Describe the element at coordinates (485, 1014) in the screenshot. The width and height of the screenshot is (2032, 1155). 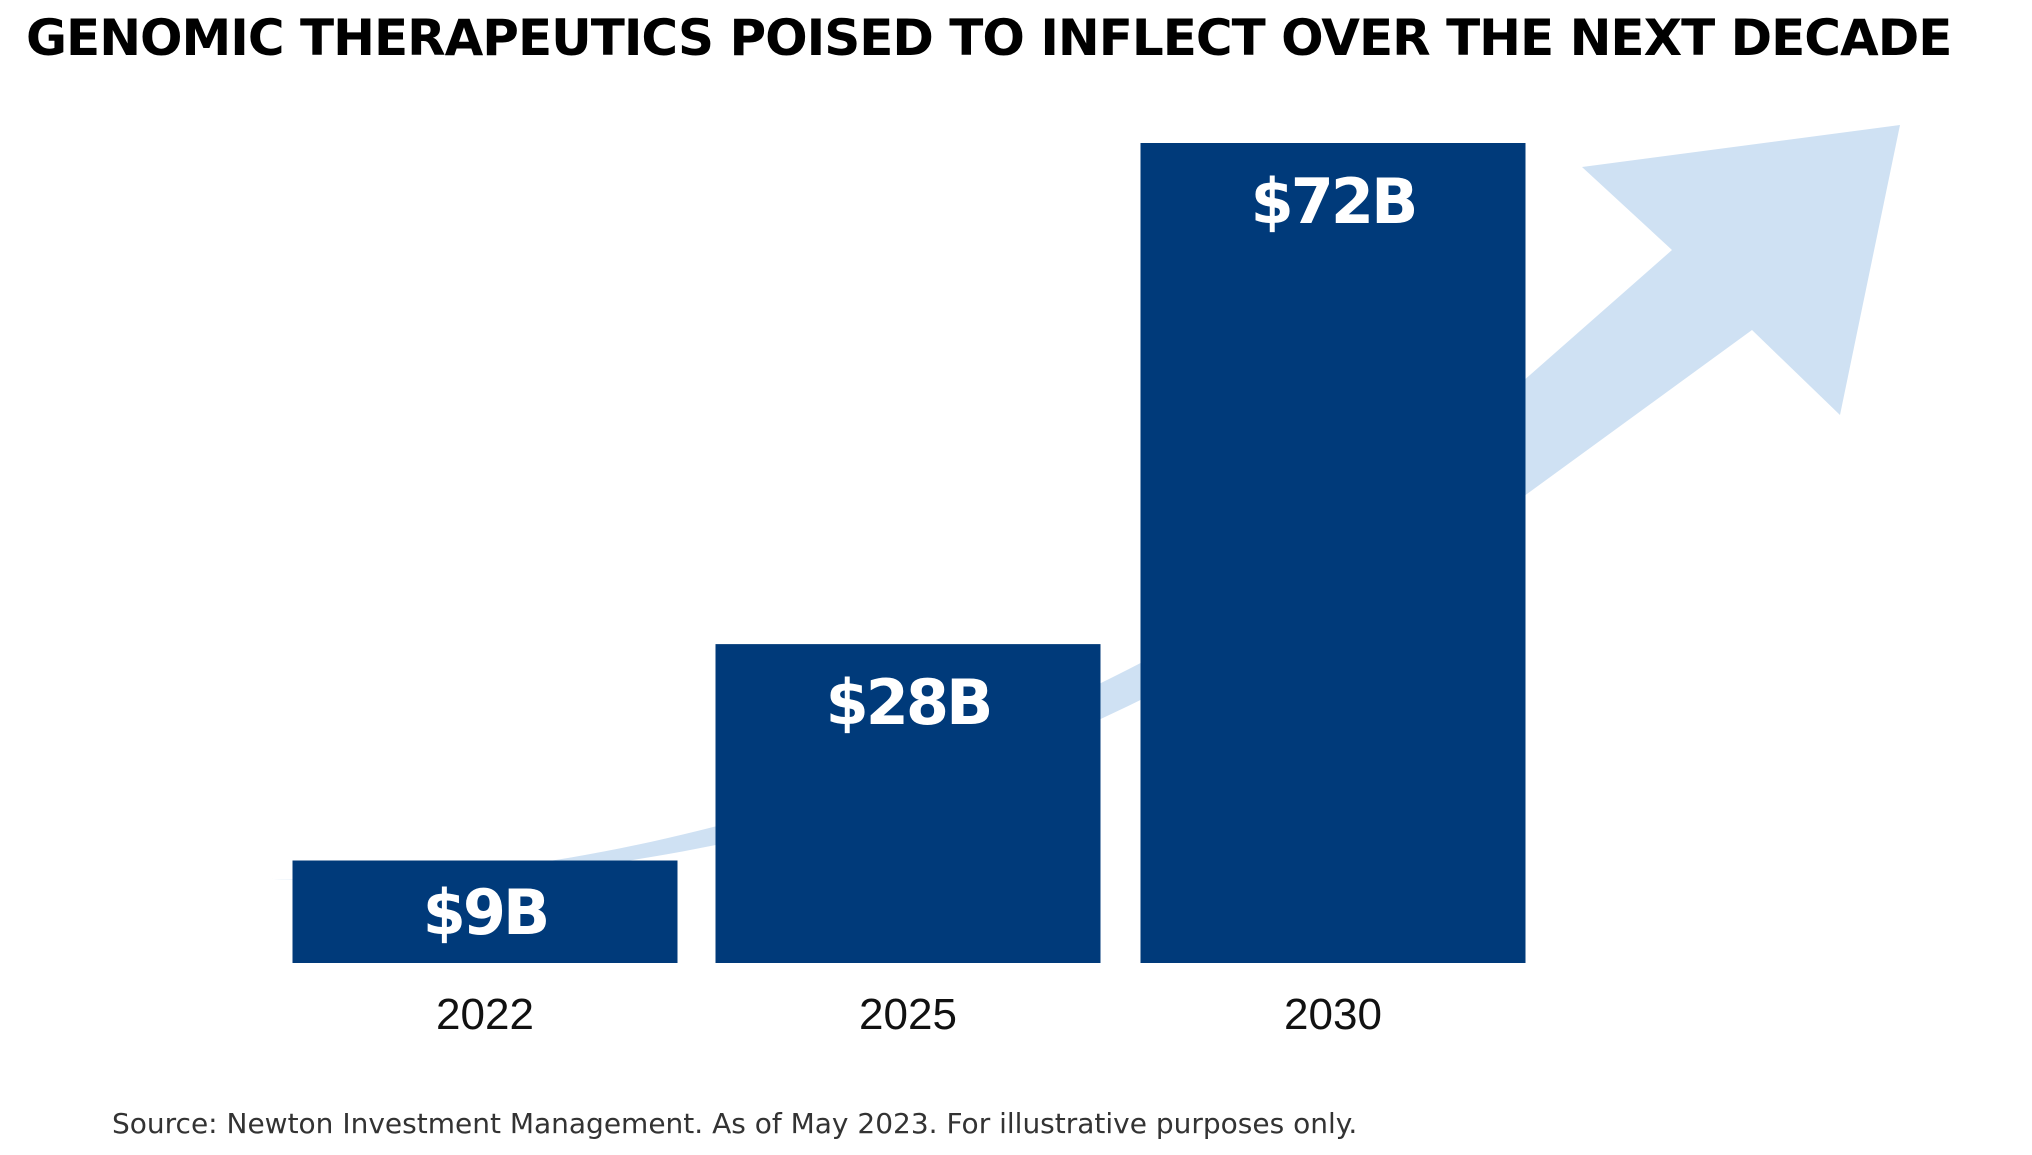
I see `x-tick-label-2022: 2022` at that location.